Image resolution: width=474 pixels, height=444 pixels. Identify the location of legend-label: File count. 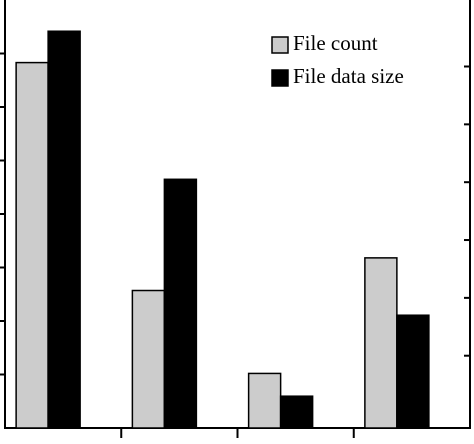
(335, 43).